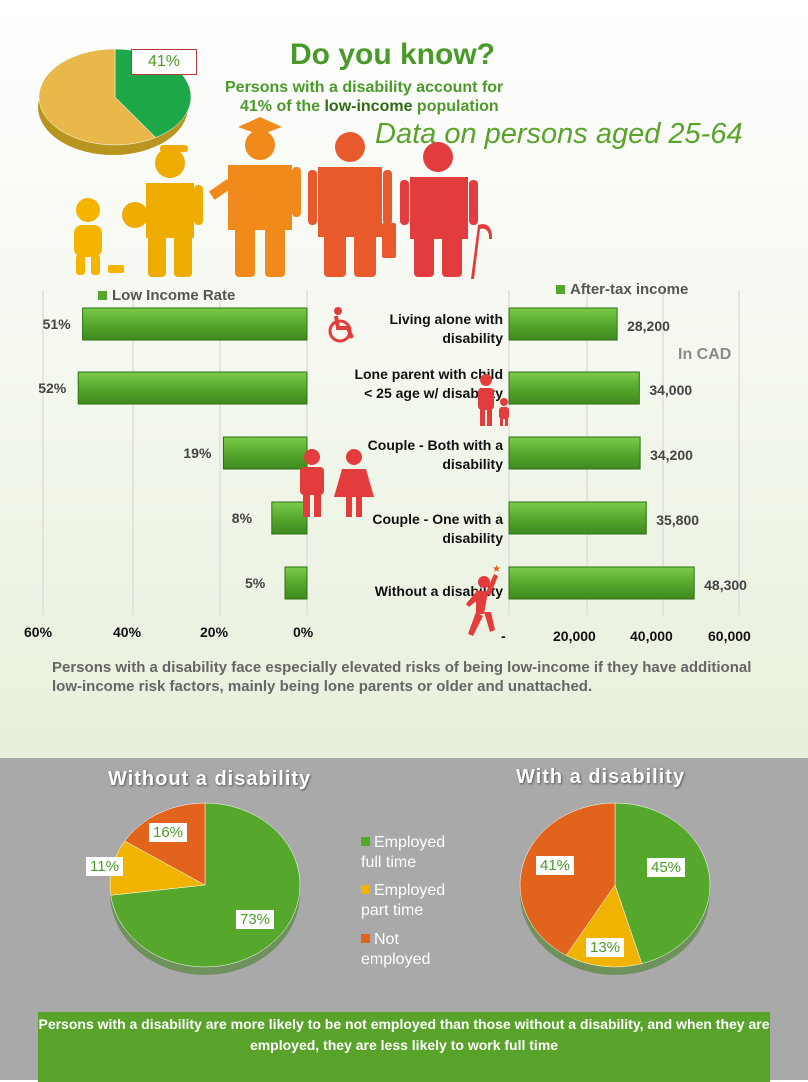 Image resolution: width=808 pixels, height=1082 pixels. What do you see at coordinates (648, 326) in the screenshot?
I see `income-label-0: 28,200` at bounding box center [648, 326].